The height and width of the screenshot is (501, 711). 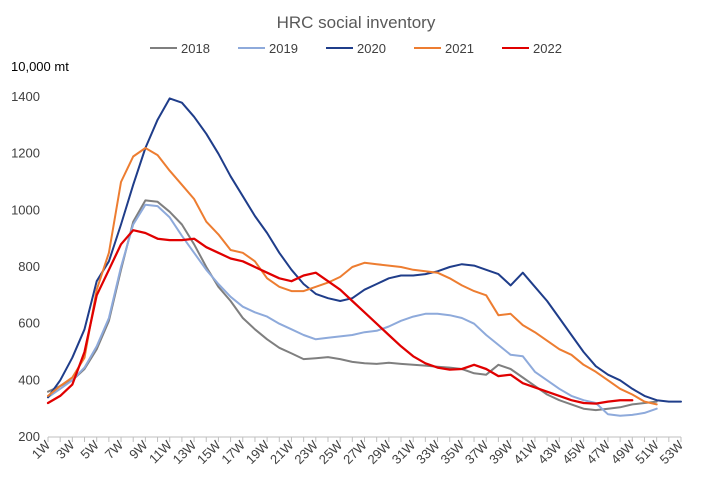 What do you see at coordinates (599, 452) in the screenshot?
I see `x-tick-label: 47W` at bounding box center [599, 452].